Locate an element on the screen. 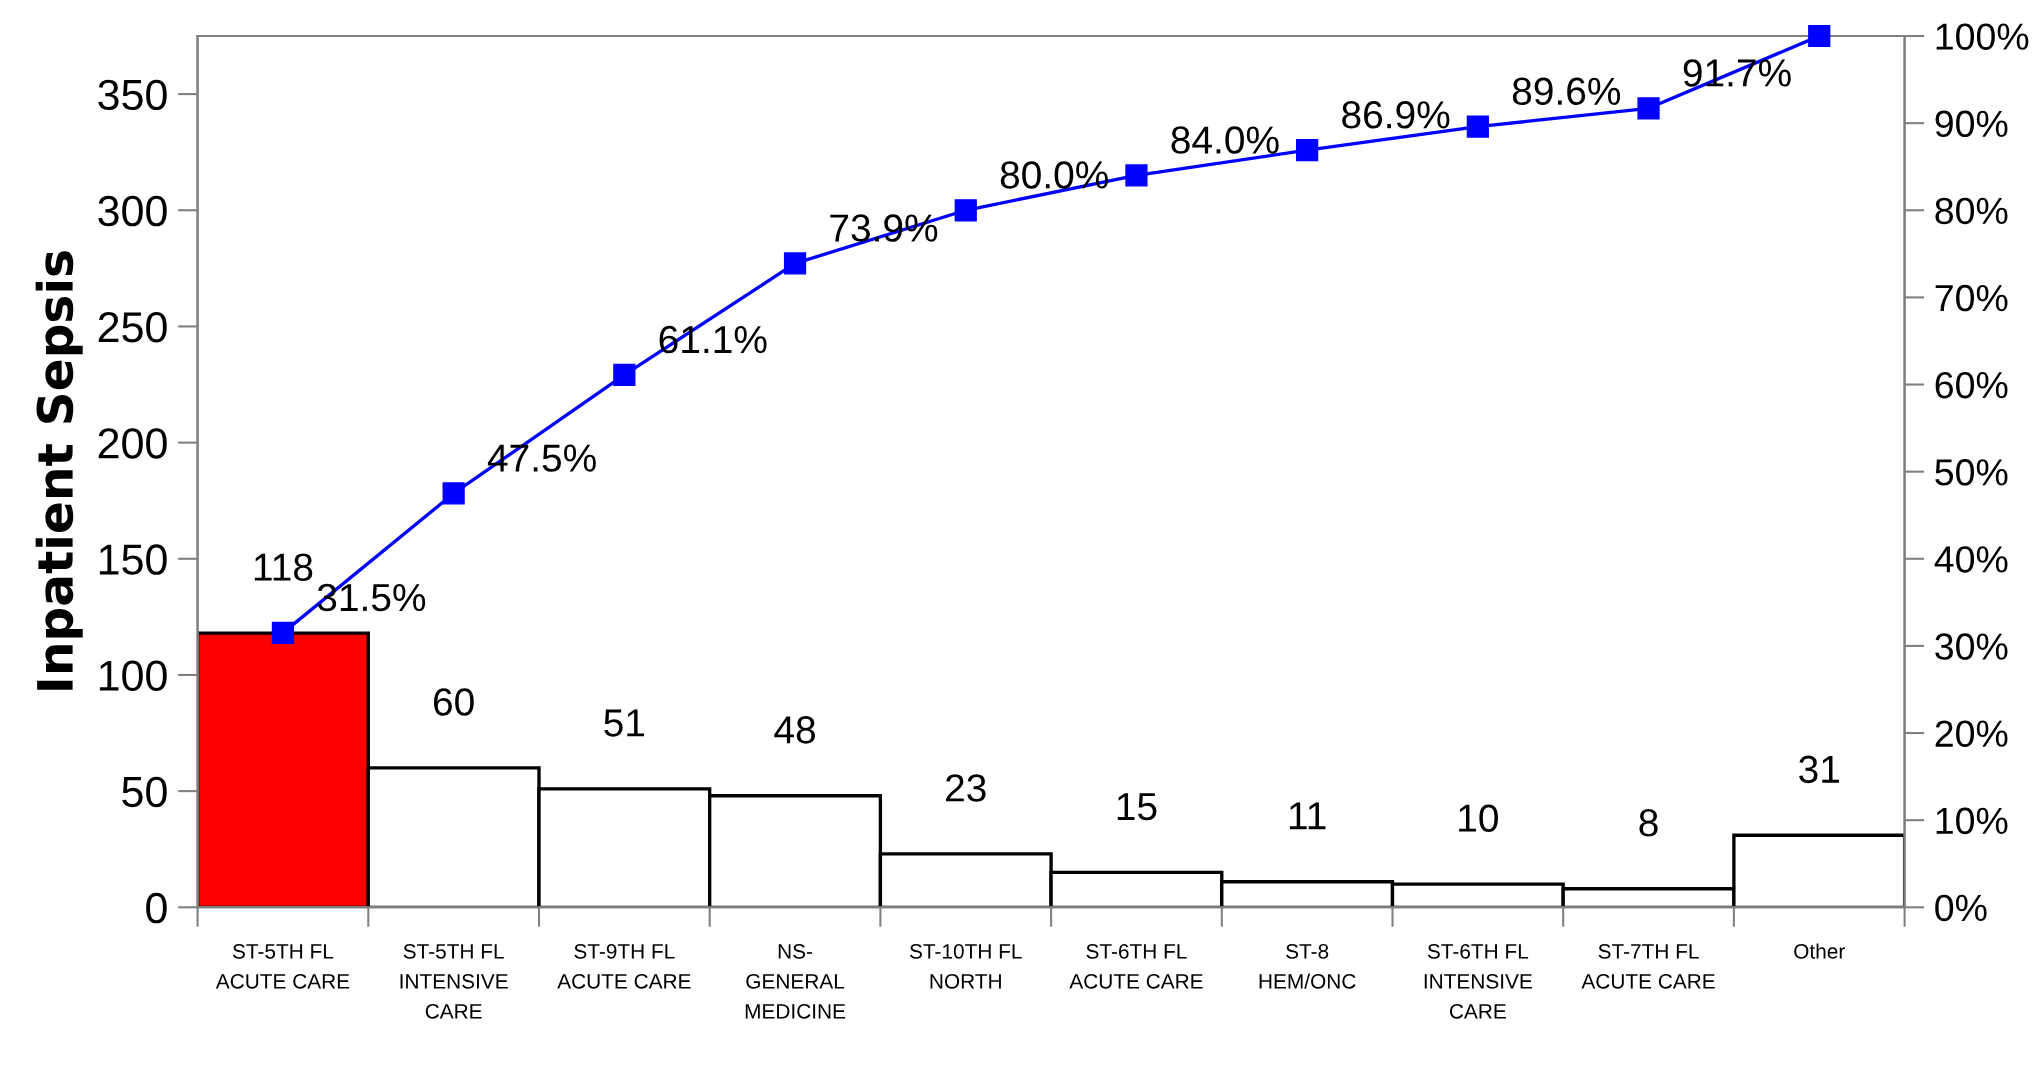  y2-tick-label: 60% is located at coordinates (1971, 385).